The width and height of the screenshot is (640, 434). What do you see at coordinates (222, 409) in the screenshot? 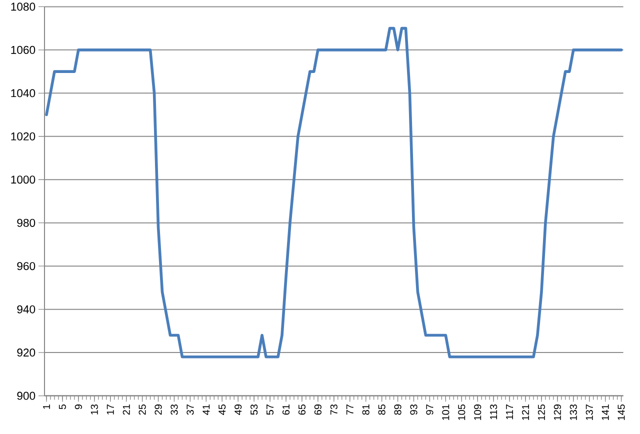
I see `x-tick-label: 45` at bounding box center [222, 409].